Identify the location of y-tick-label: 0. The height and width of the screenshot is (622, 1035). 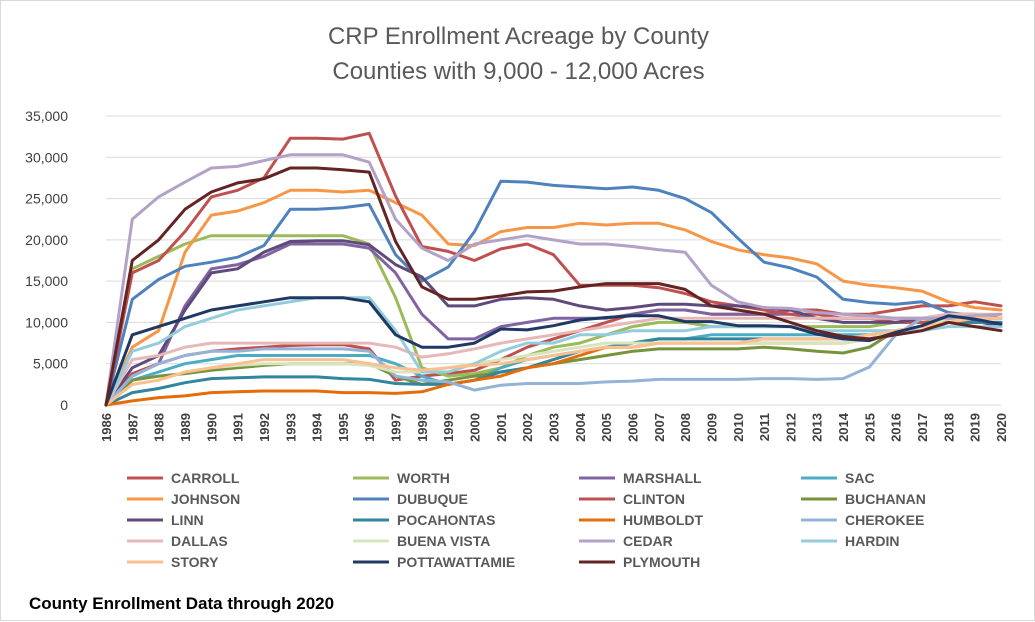
(64, 405).